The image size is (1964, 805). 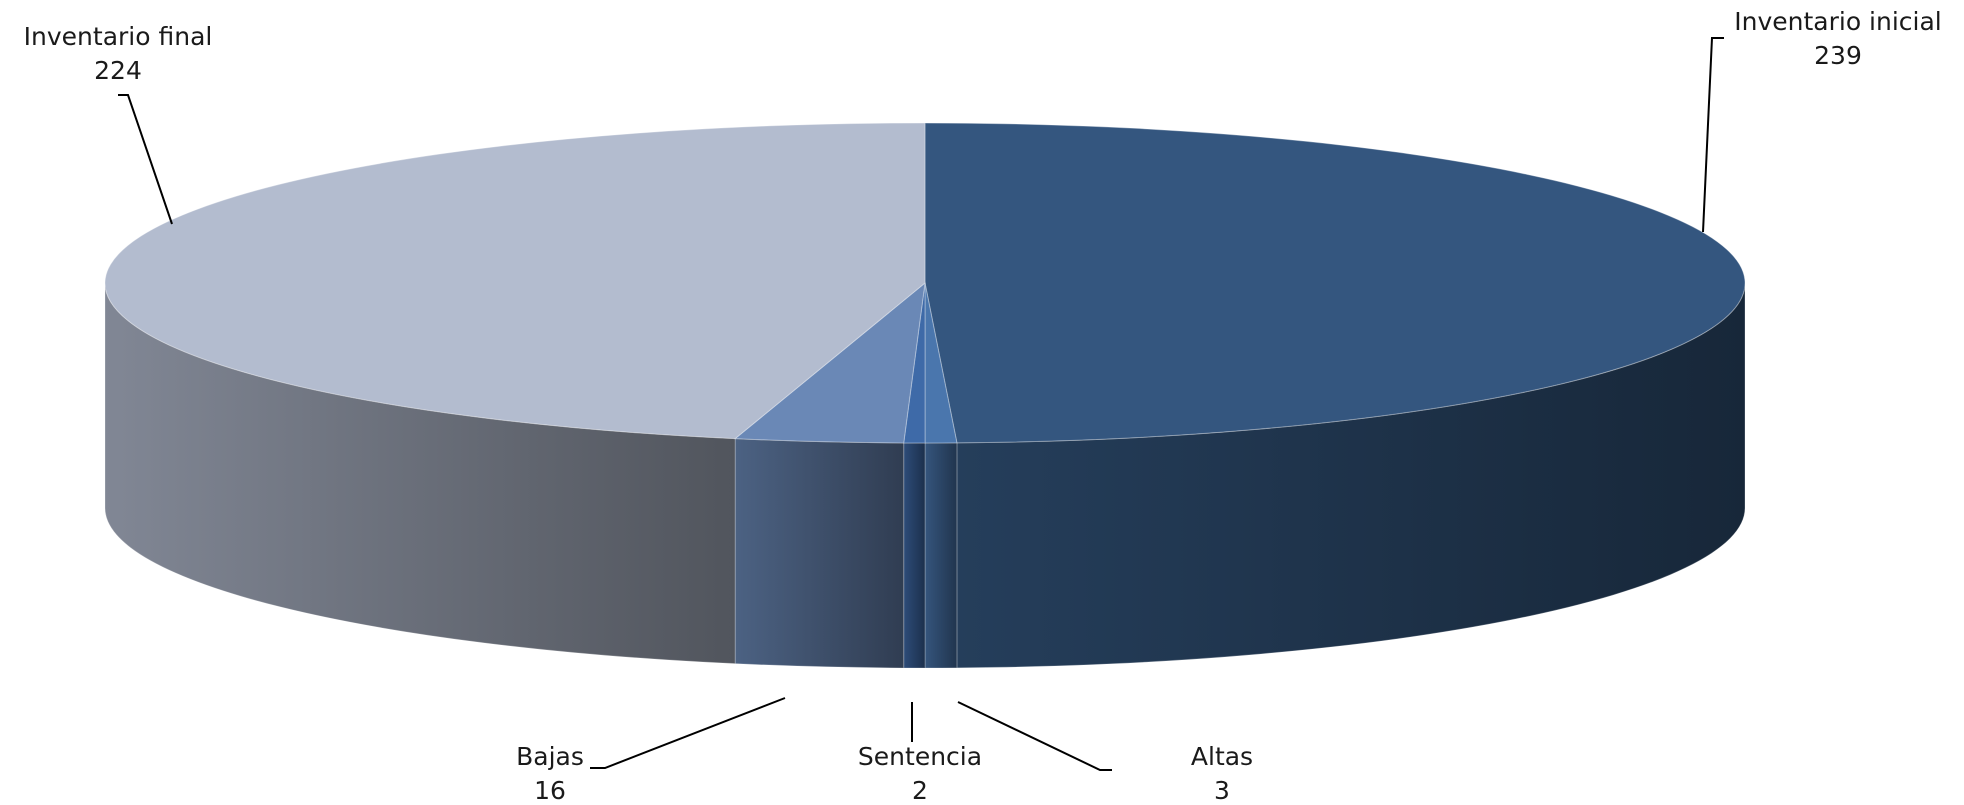 I want to click on slice-altas, so click(x=941, y=363).